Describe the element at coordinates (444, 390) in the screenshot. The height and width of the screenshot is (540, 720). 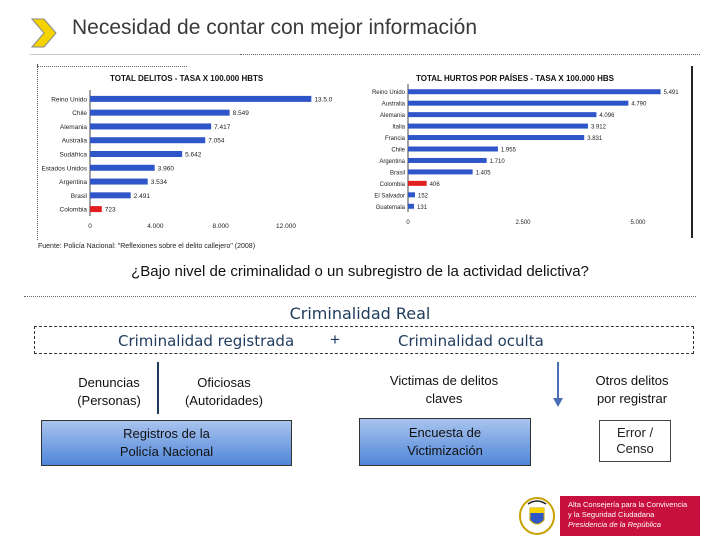
I see `victimas-label: Victimas de delitos claves` at that location.